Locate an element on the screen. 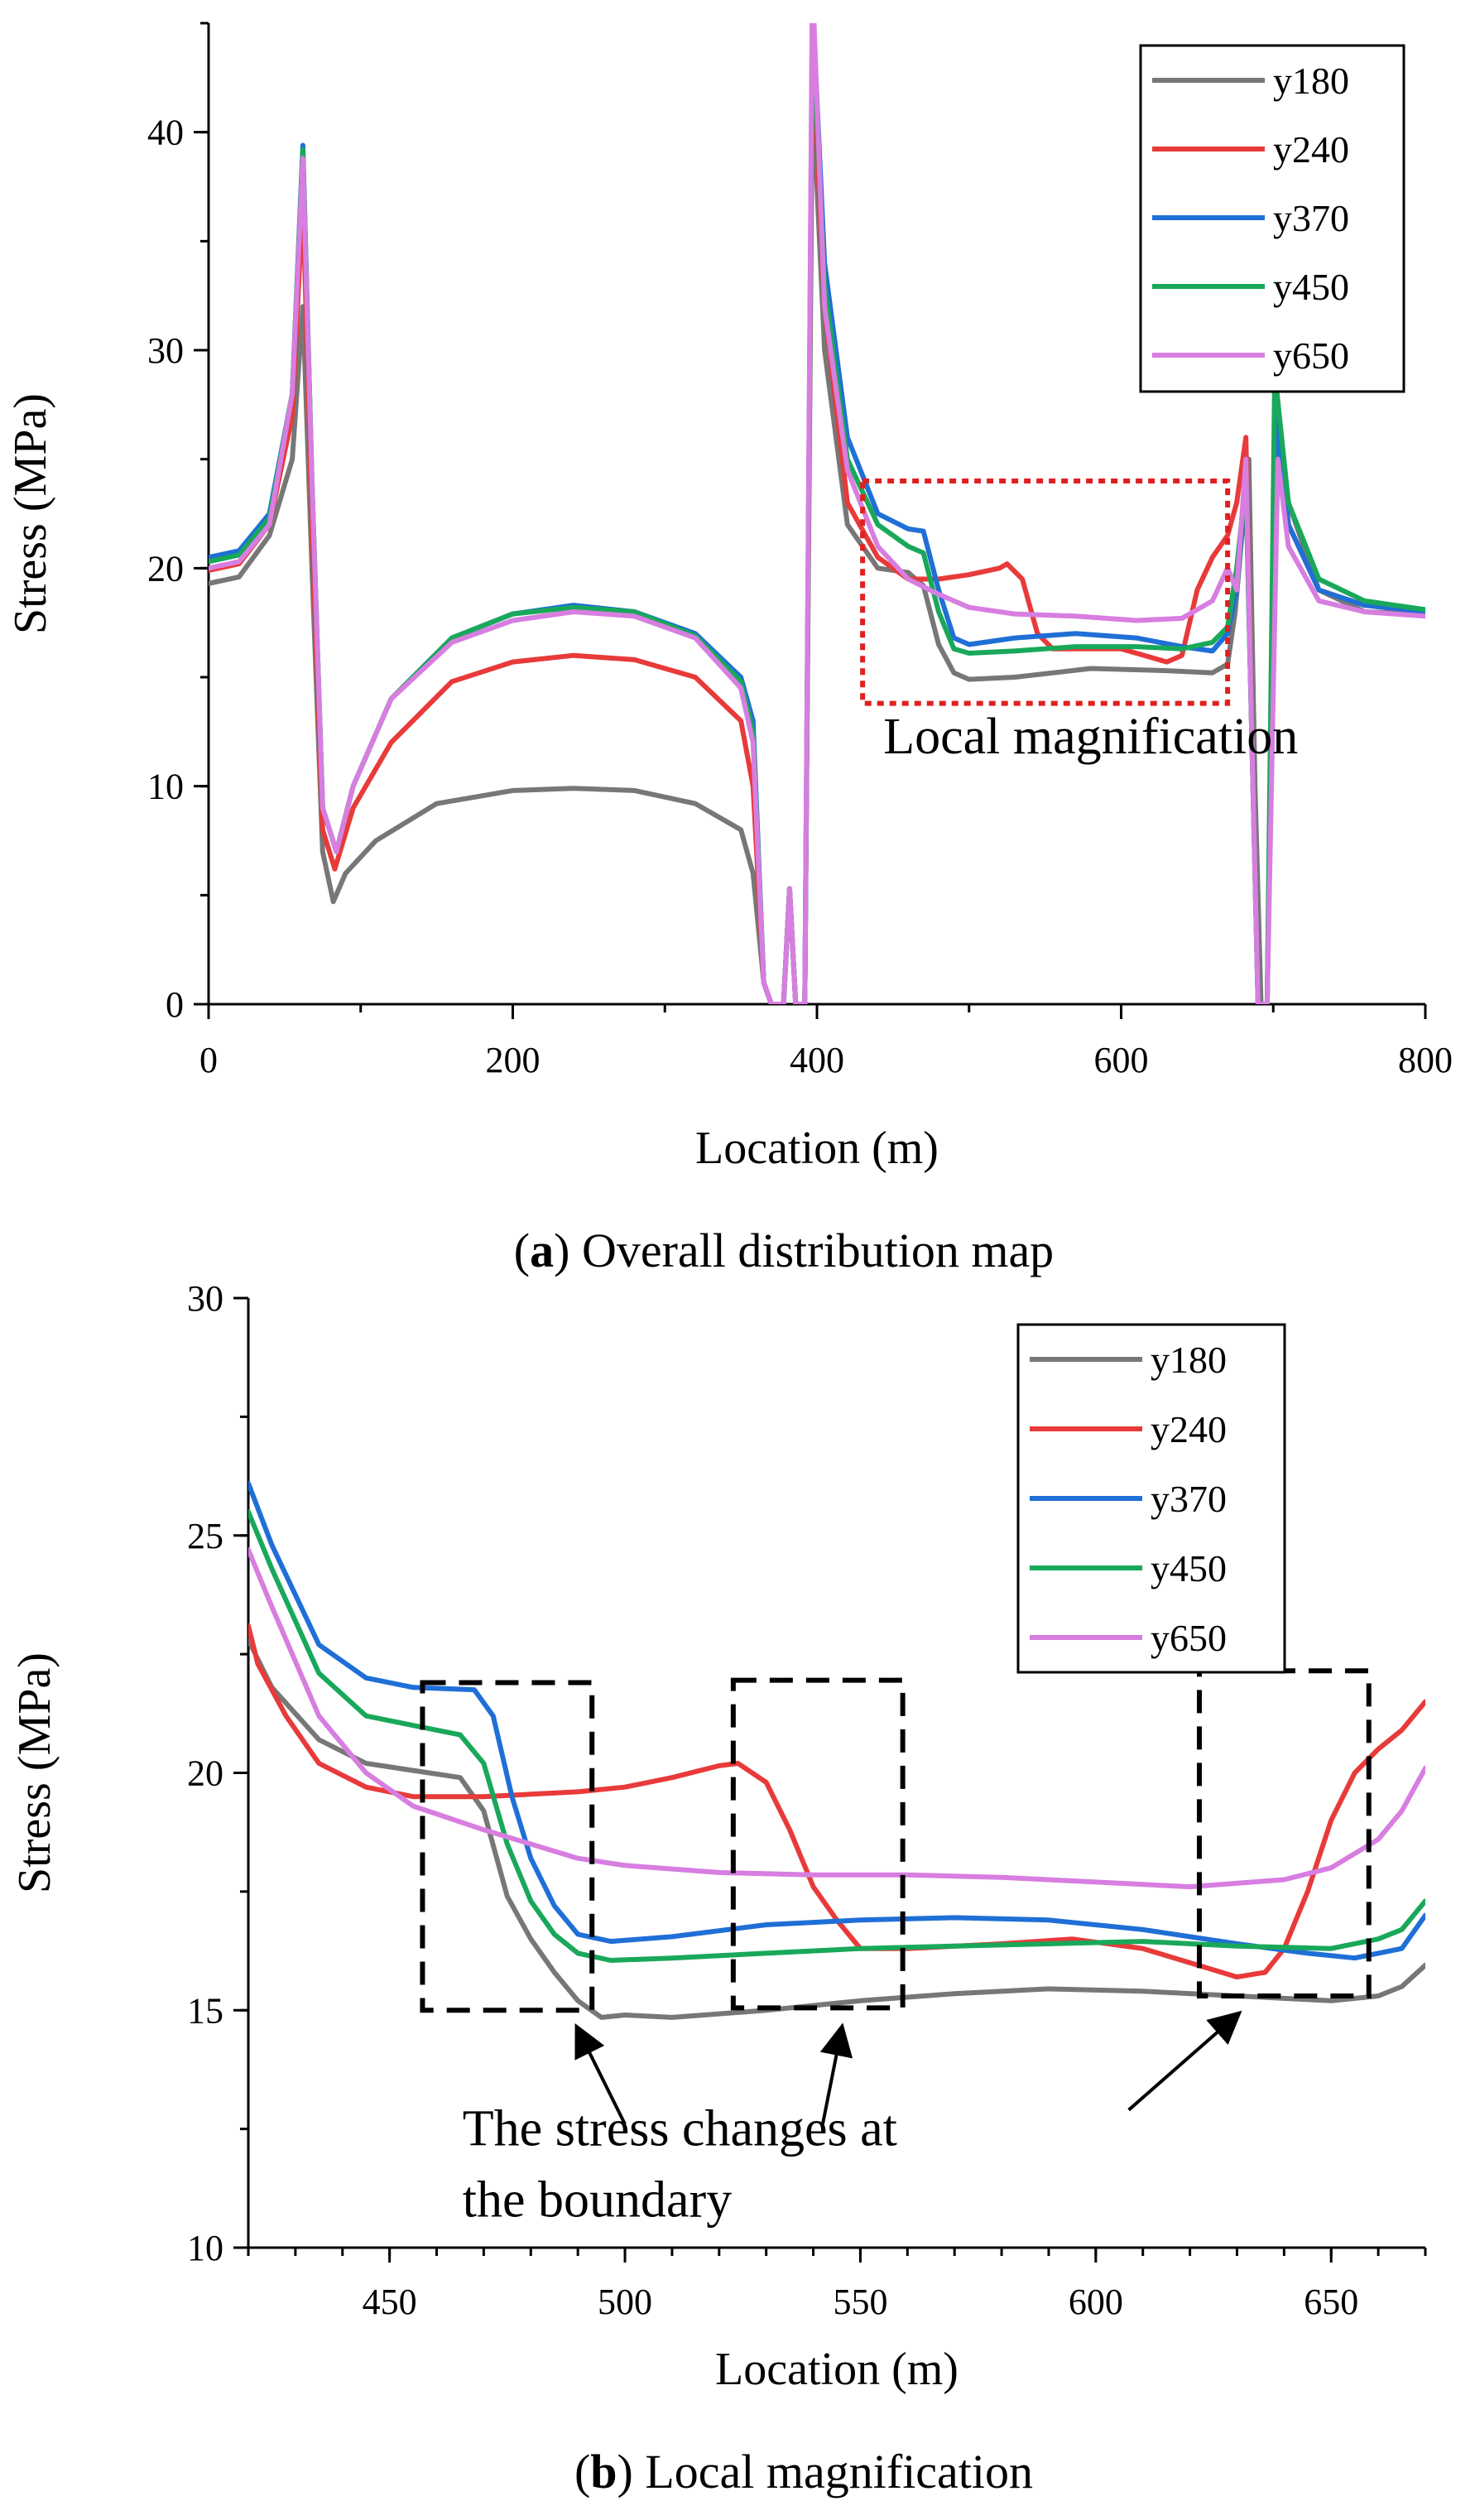  panel-caption: (a) Overall distribution map is located at coordinates (784, 1250).